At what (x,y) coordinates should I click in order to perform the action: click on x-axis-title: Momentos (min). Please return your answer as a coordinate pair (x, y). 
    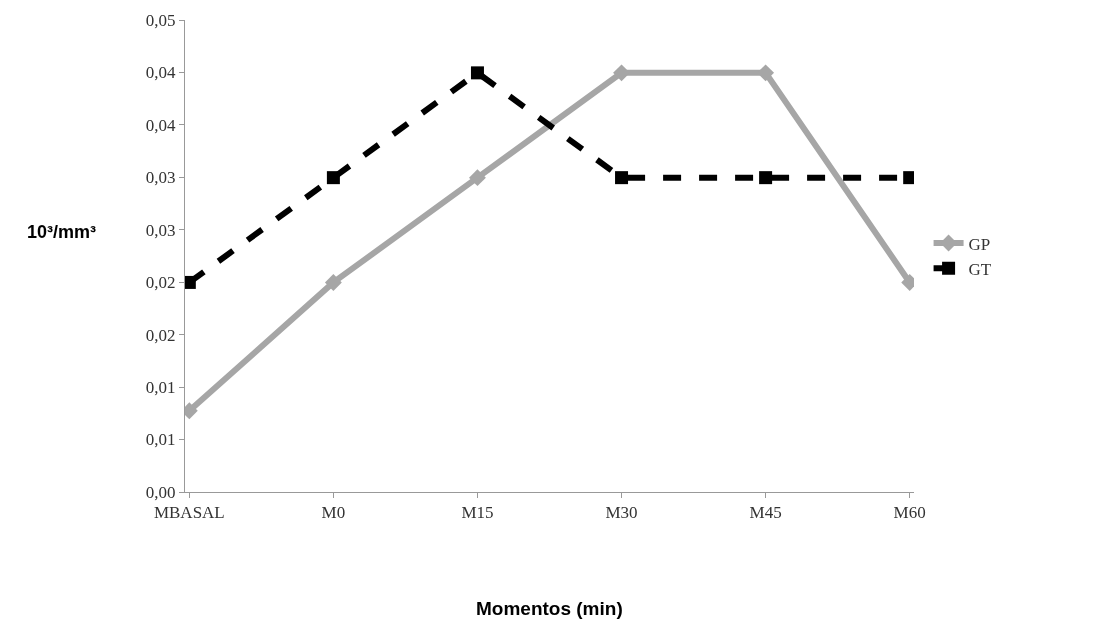
    Looking at the image, I should click on (549, 608).